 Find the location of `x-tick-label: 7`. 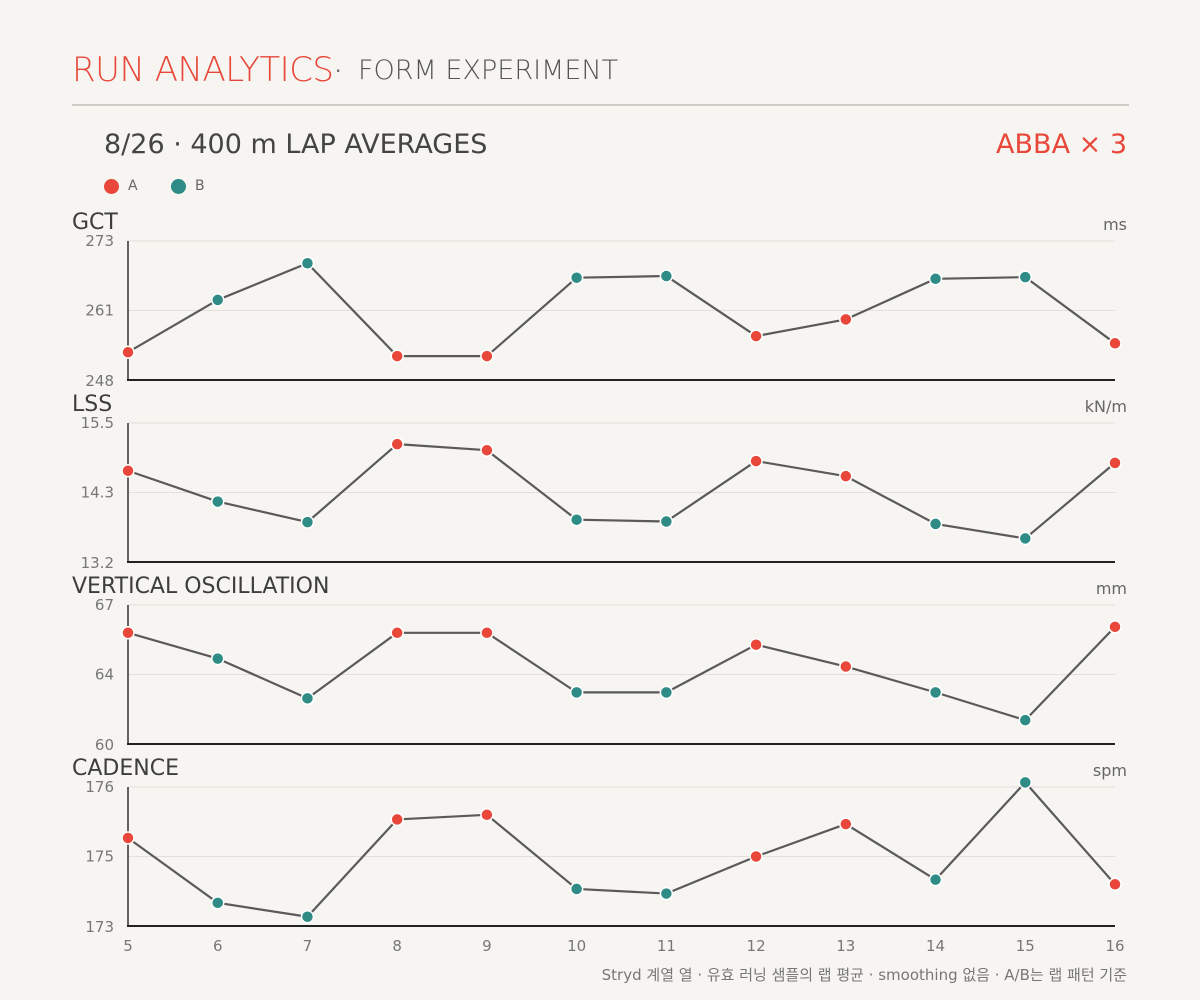

x-tick-label: 7 is located at coordinates (308, 946).